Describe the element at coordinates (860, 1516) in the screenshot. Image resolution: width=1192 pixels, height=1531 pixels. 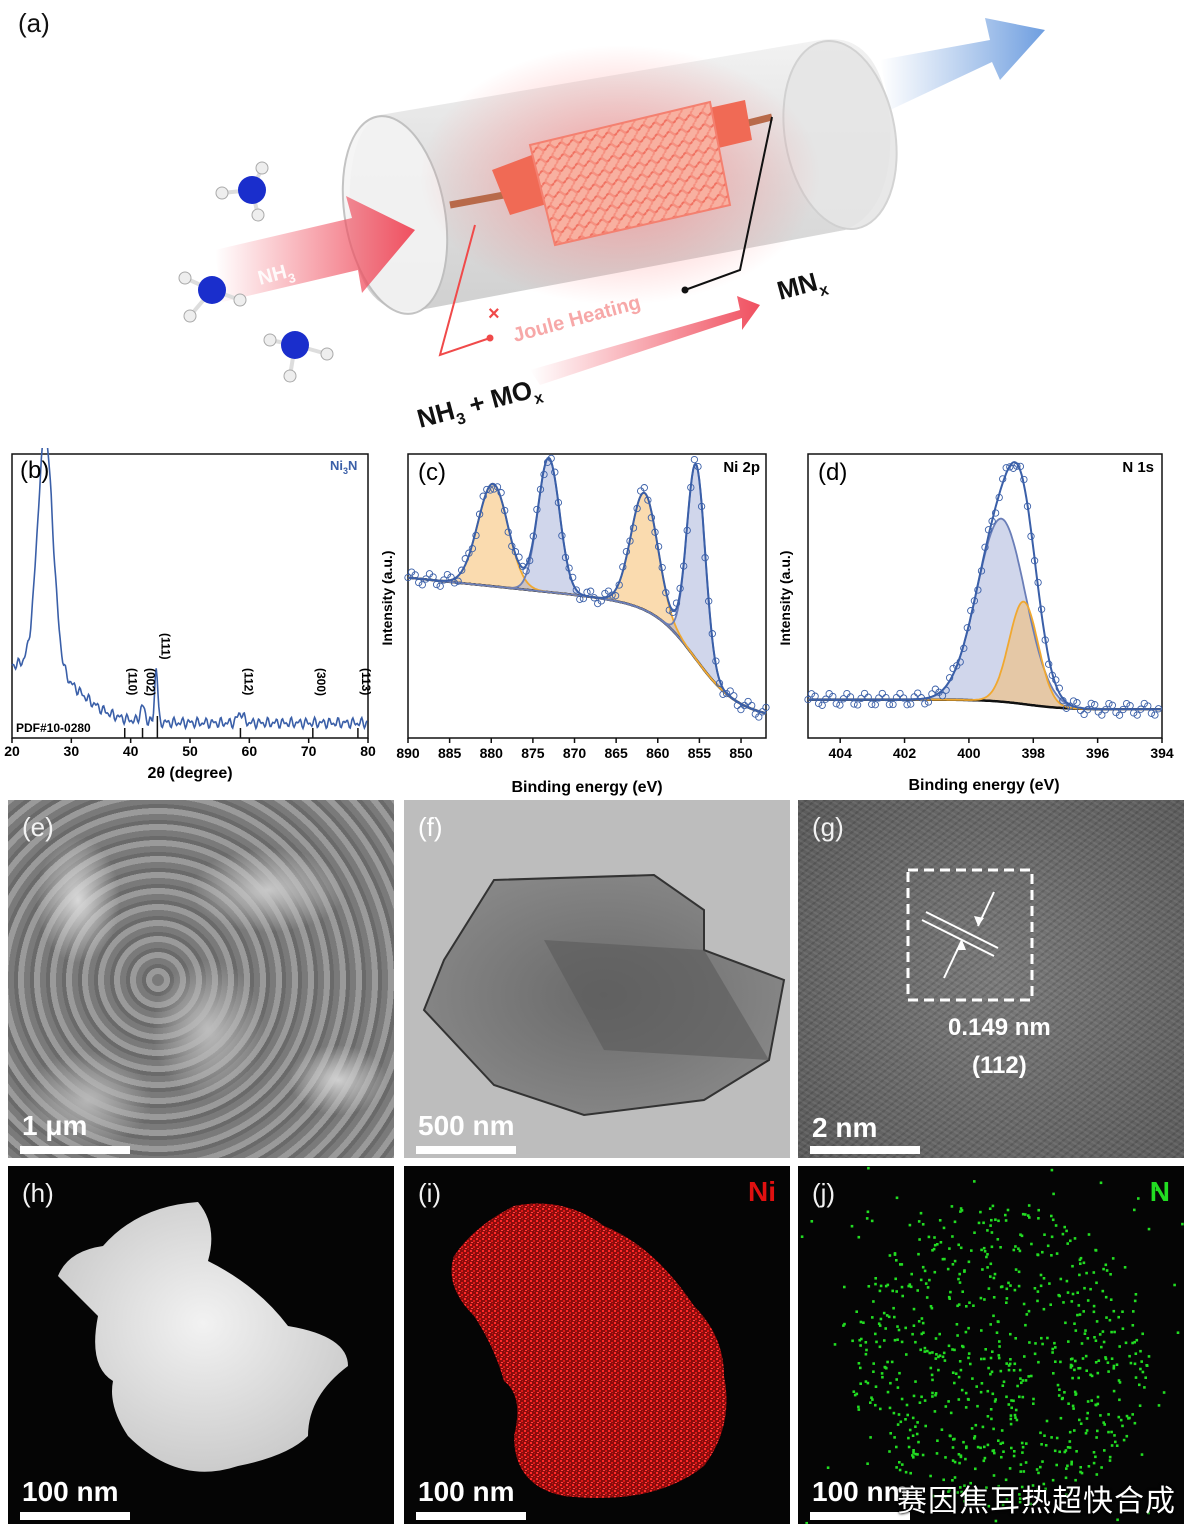
I see `panel-j-scalebar` at that location.